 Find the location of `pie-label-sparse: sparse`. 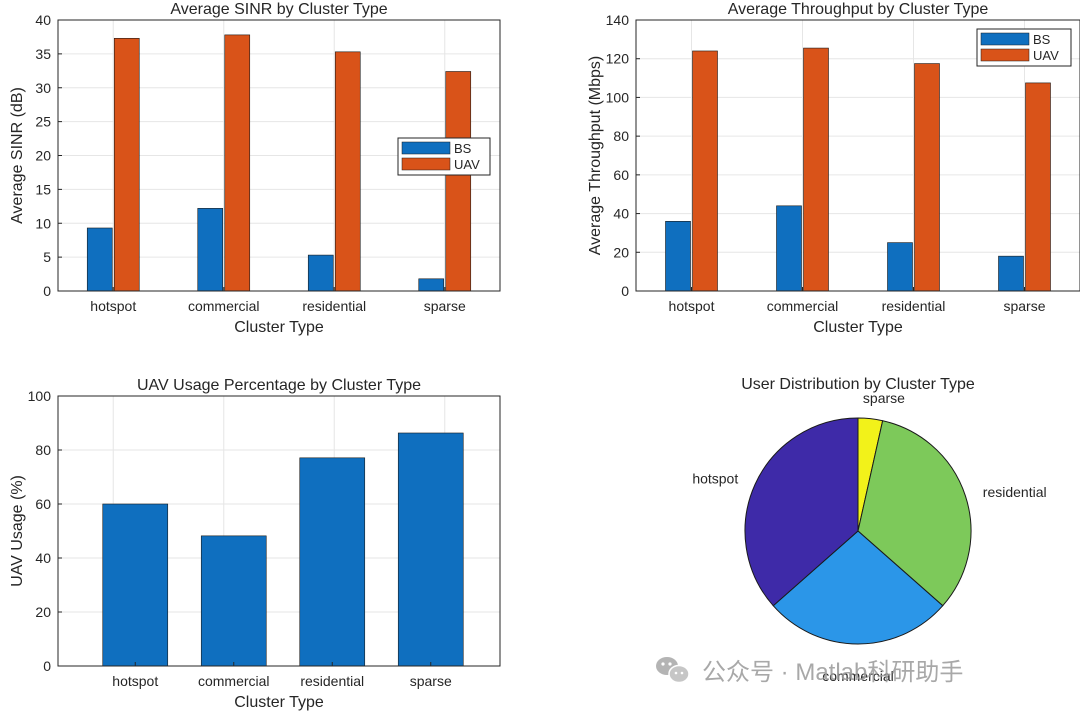

pie-label-sparse: sparse is located at coordinates (884, 398).